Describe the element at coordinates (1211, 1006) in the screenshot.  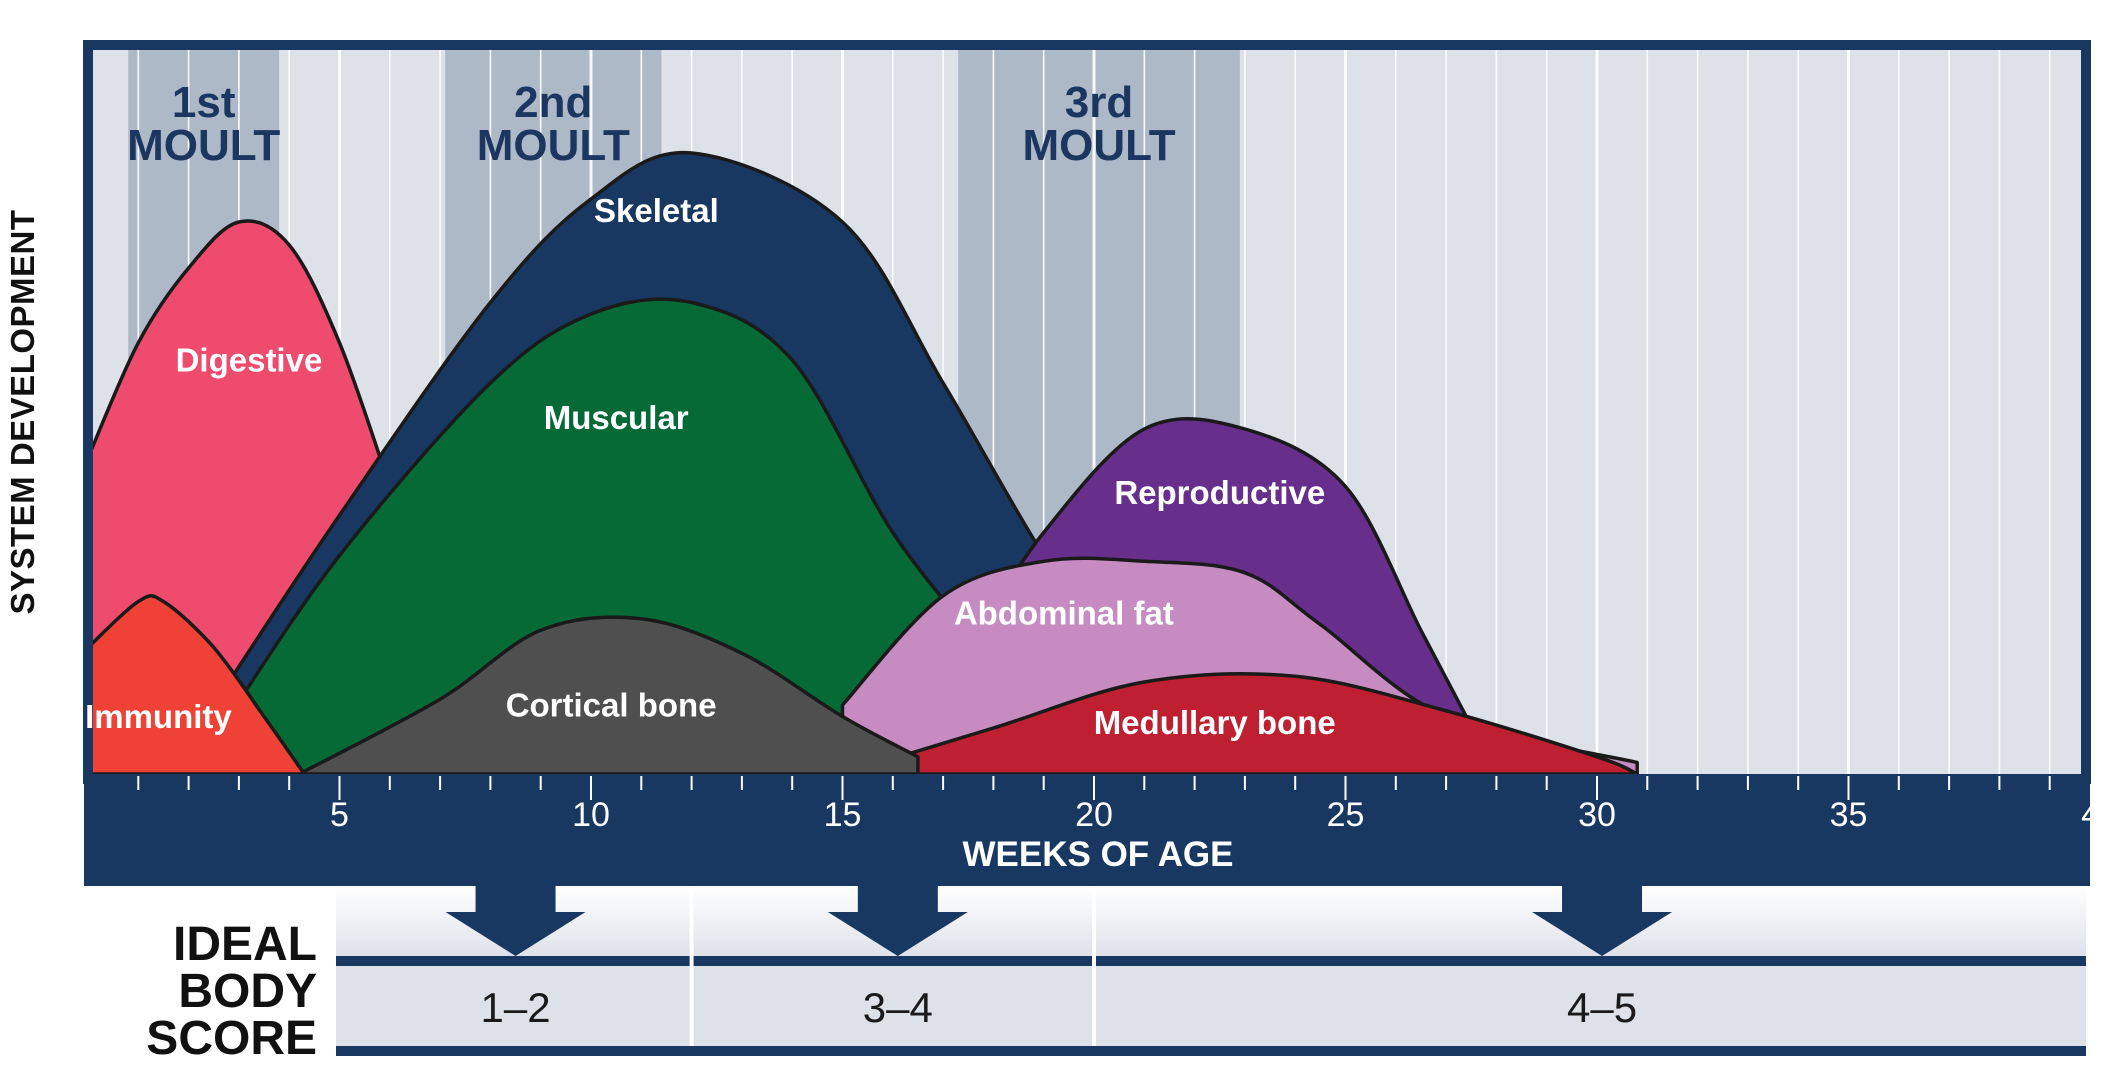
I see `score-band` at that location.